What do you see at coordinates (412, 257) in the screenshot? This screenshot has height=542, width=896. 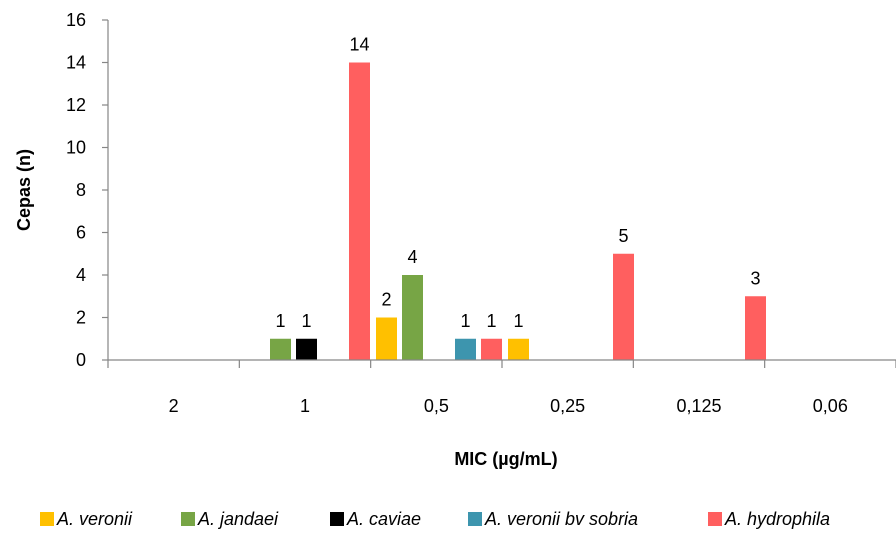 I see `data-label: 4` at bounding box center [412, 257].